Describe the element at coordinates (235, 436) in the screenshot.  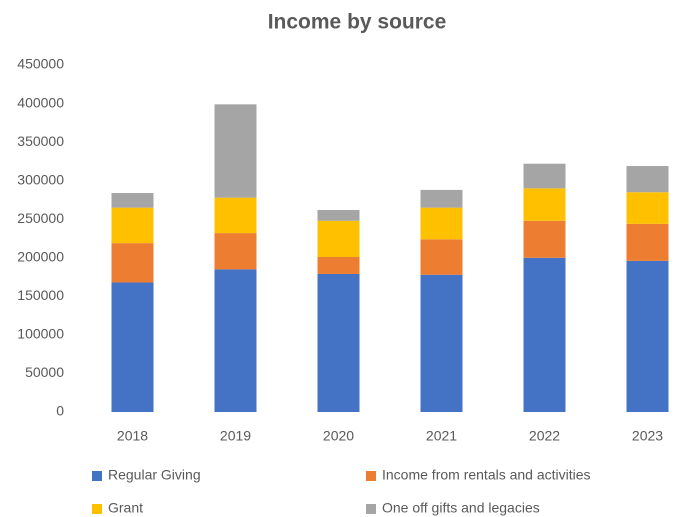
I see `x-tick-label: 2019` at that location.